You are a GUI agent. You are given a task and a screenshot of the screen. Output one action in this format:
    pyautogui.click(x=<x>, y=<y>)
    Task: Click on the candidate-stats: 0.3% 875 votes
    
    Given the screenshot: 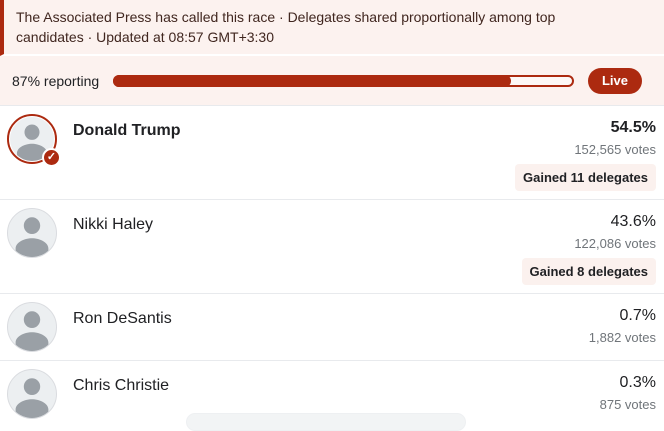 What is the action you would take?
    pyautogui.click(x=628, y=391)
    